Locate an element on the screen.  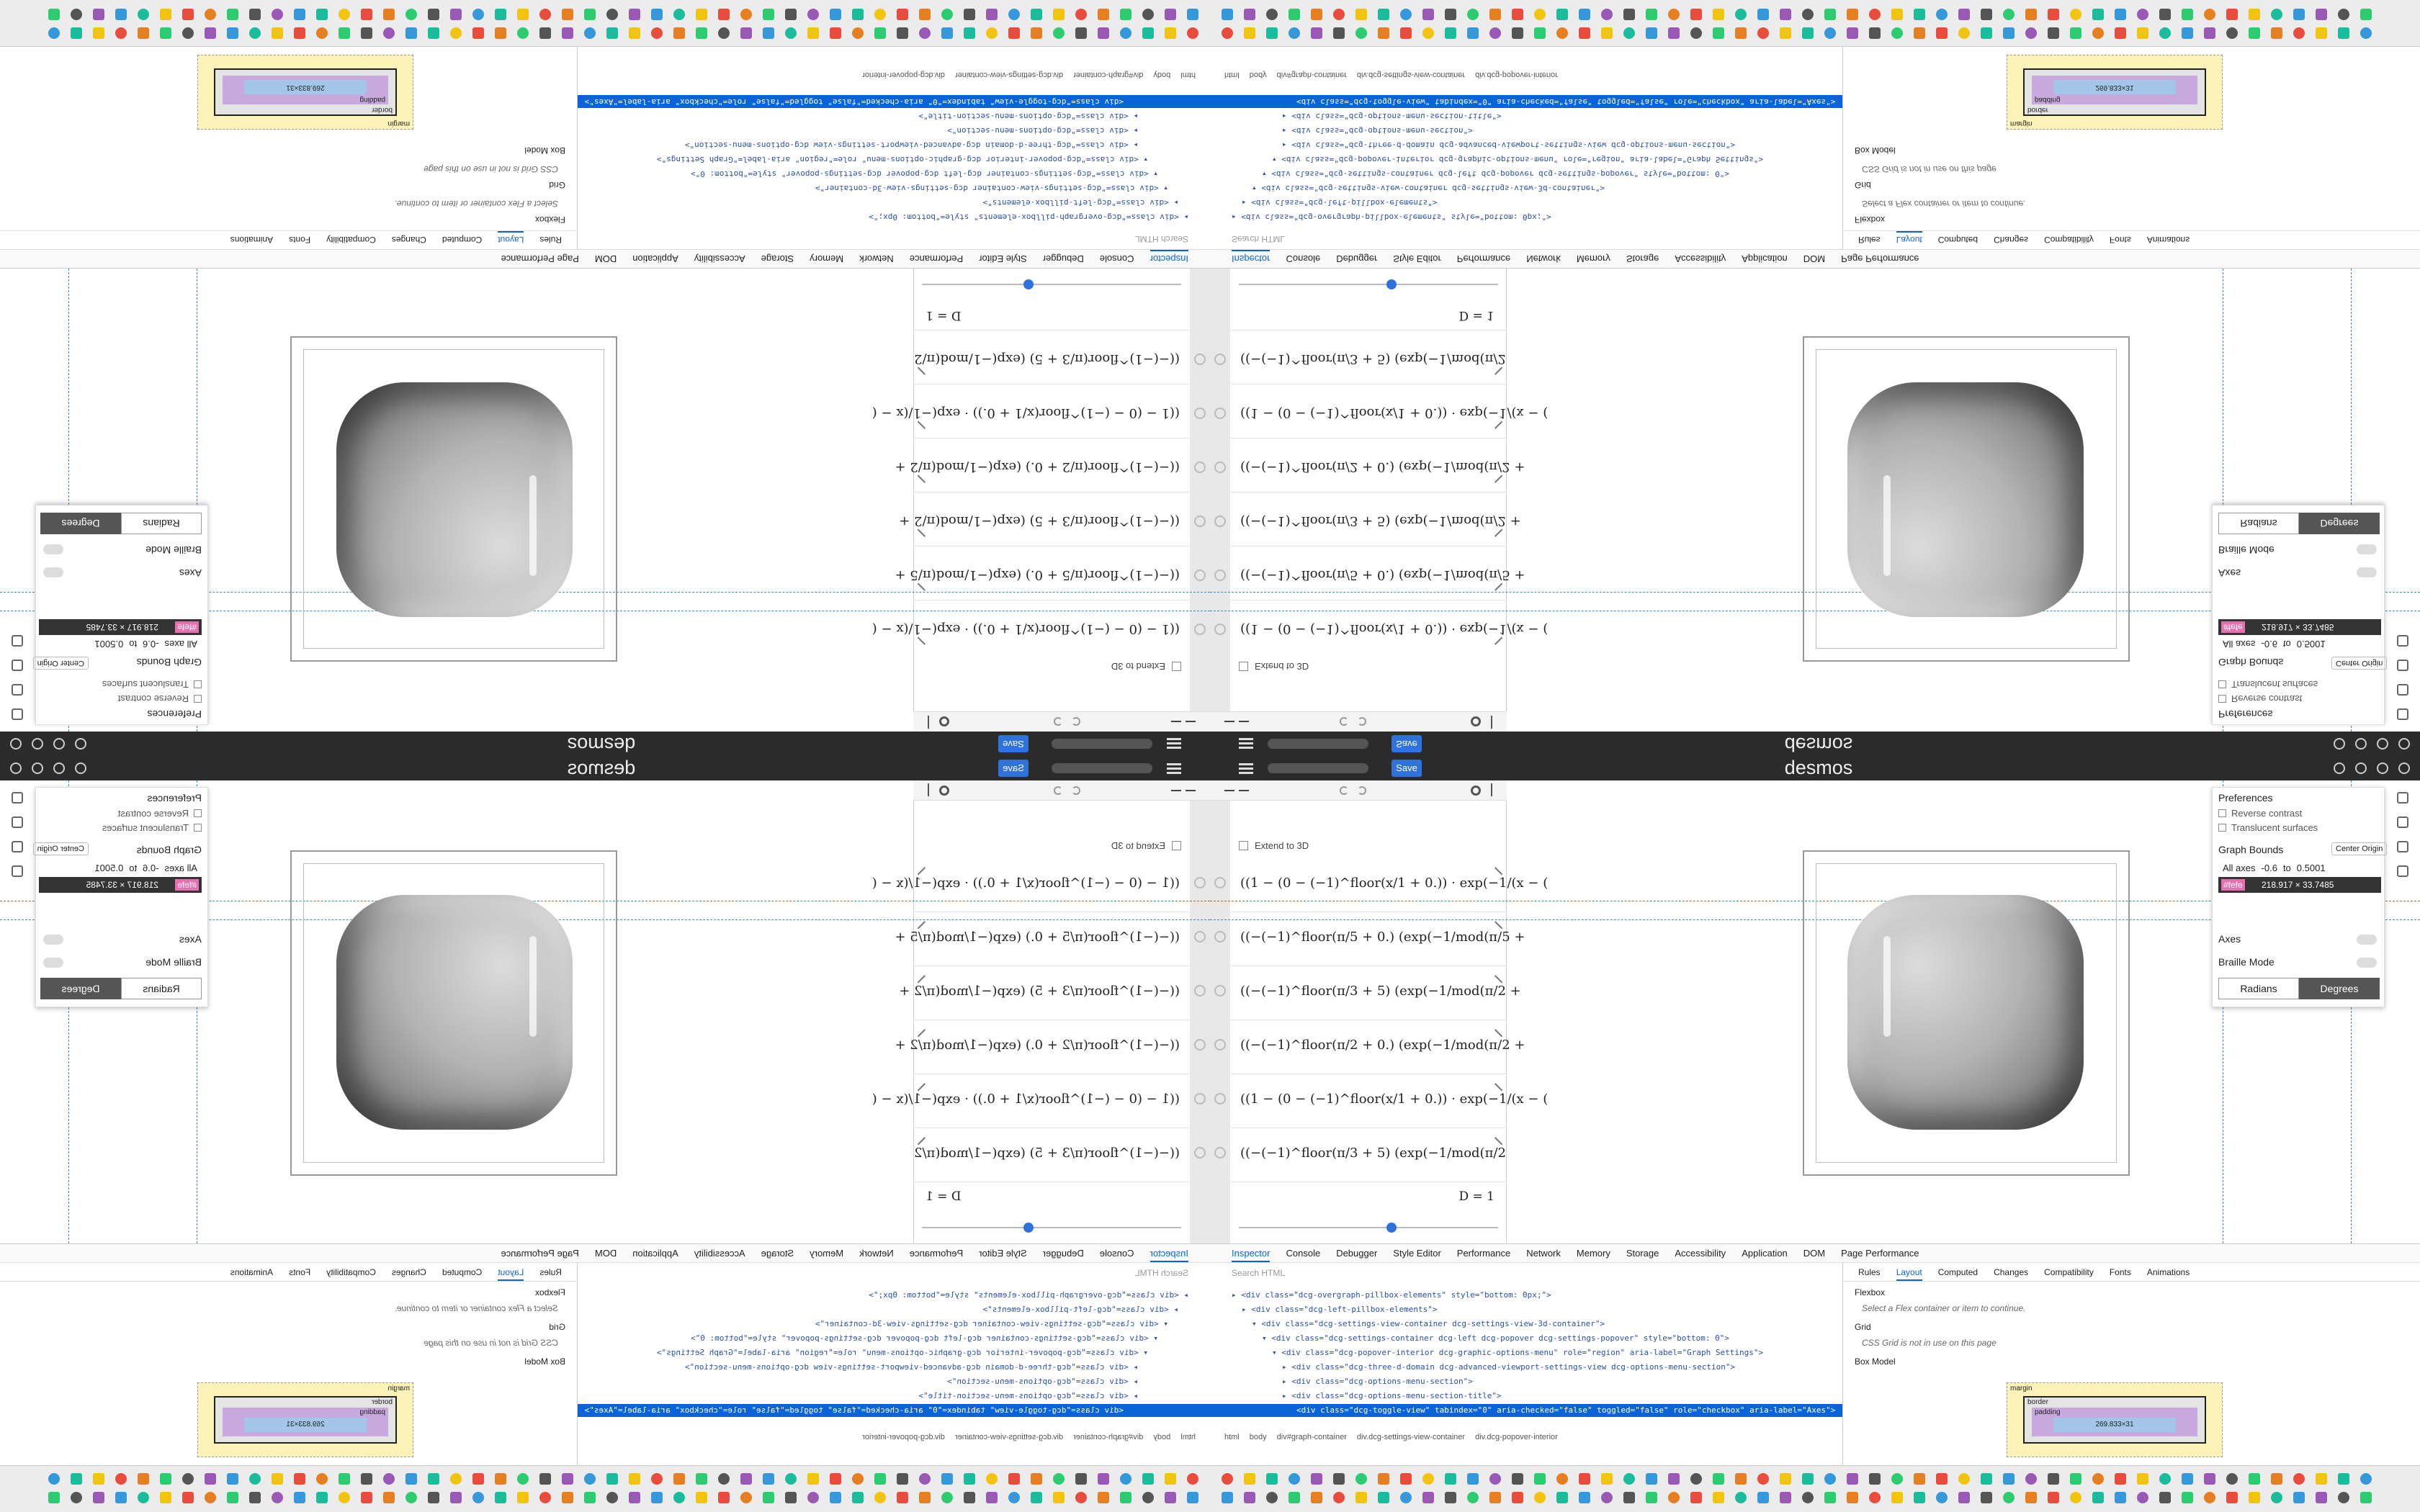
breadcrumb: div.dcg-popover-interior is located at coordinates (1516, 75).